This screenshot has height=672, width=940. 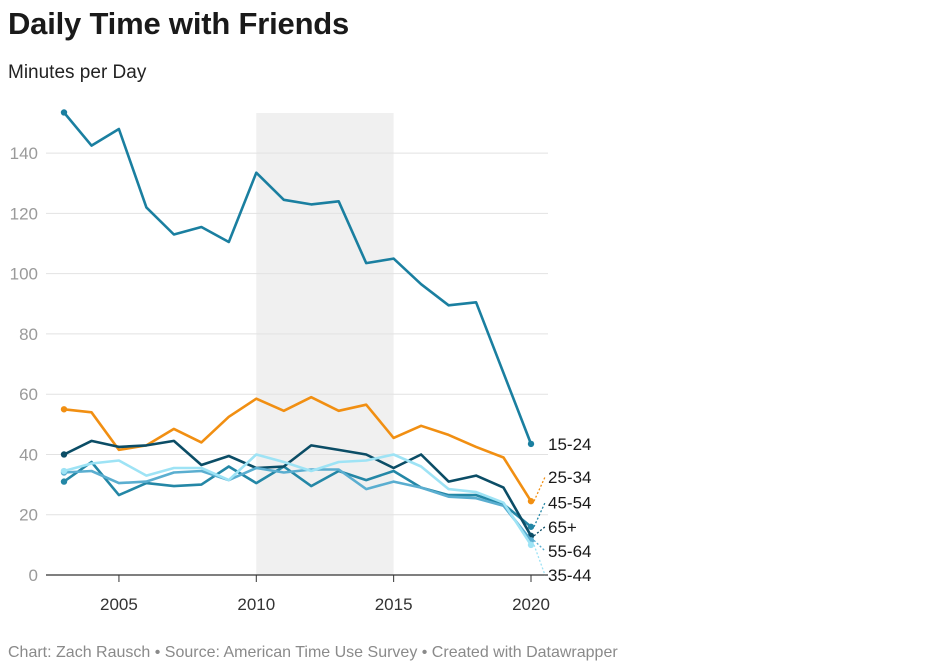 I want to click on series-start-dot-65+, so click(x=64, y=454).